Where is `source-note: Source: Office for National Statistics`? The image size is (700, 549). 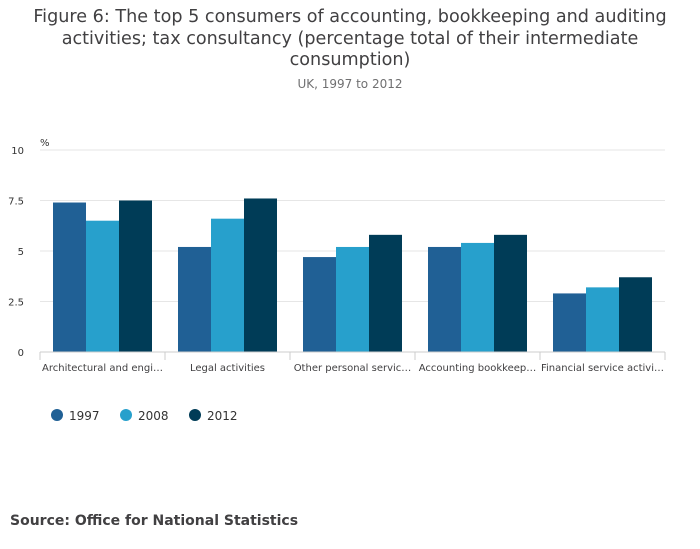
source-note: Source: Office for National Statistics is located at coordinates (154, 521).